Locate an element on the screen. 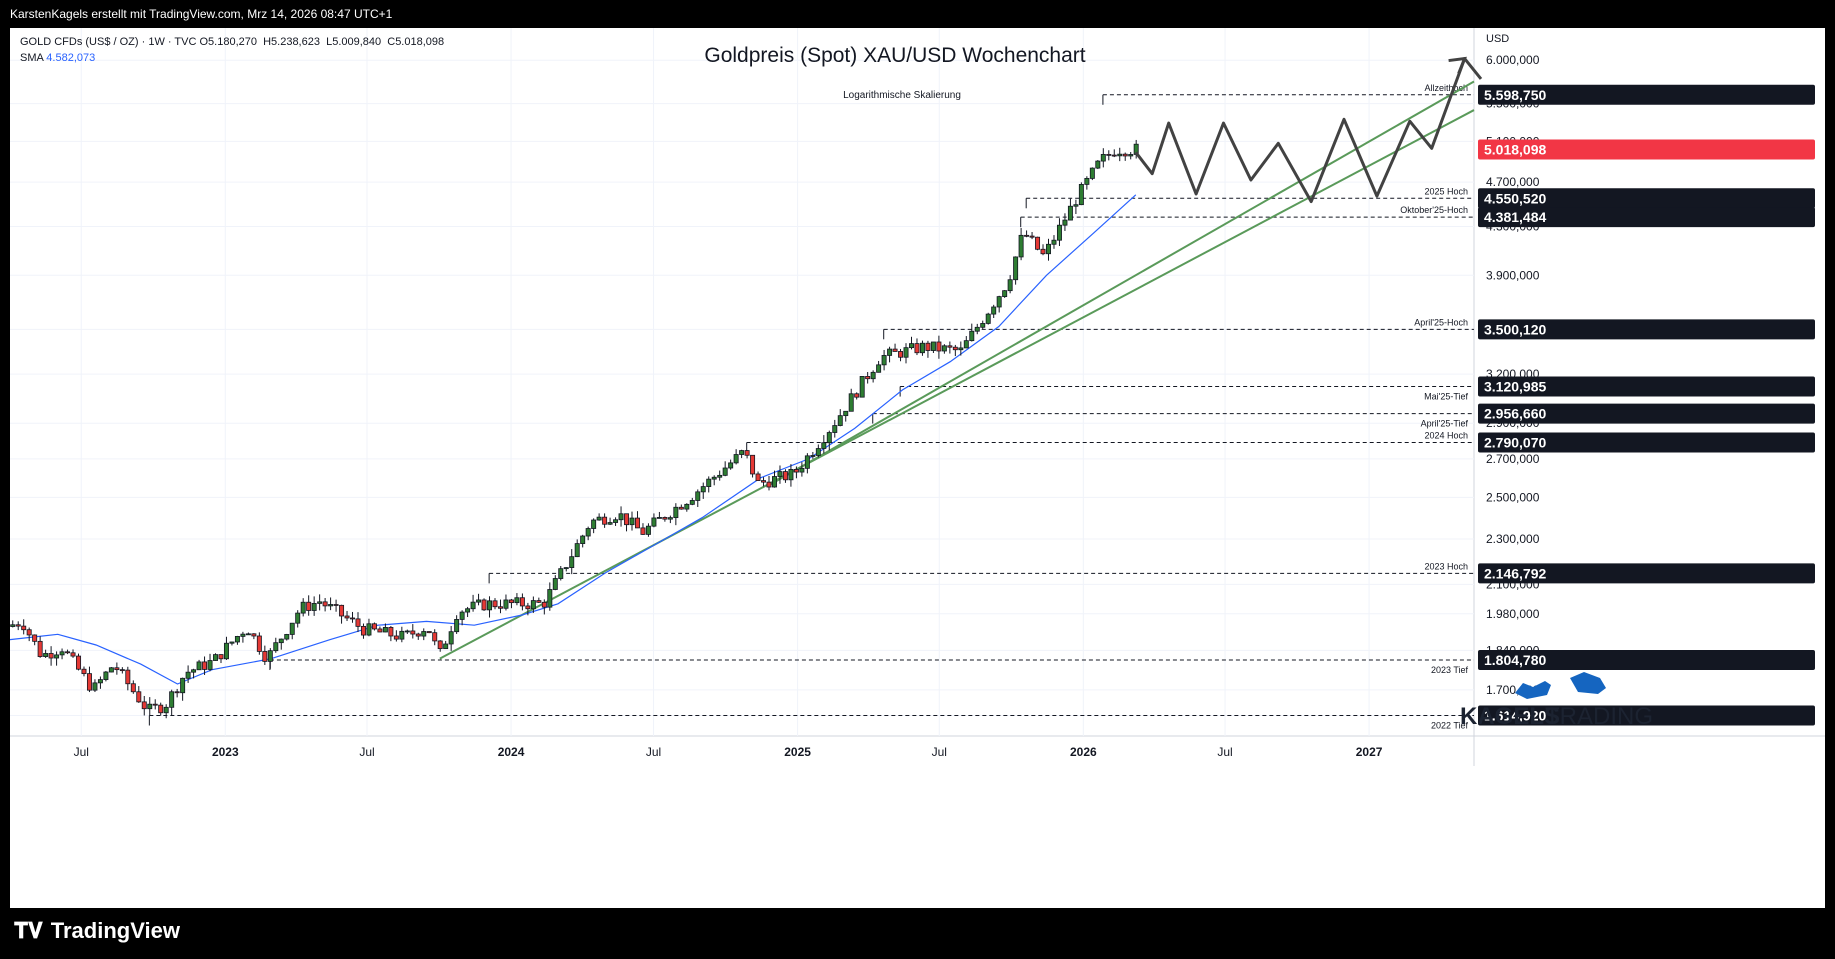 The height and width of the screenshot is (959, 1835). level-price-label: 2.146,792 is located at coordinates (1515, 573).